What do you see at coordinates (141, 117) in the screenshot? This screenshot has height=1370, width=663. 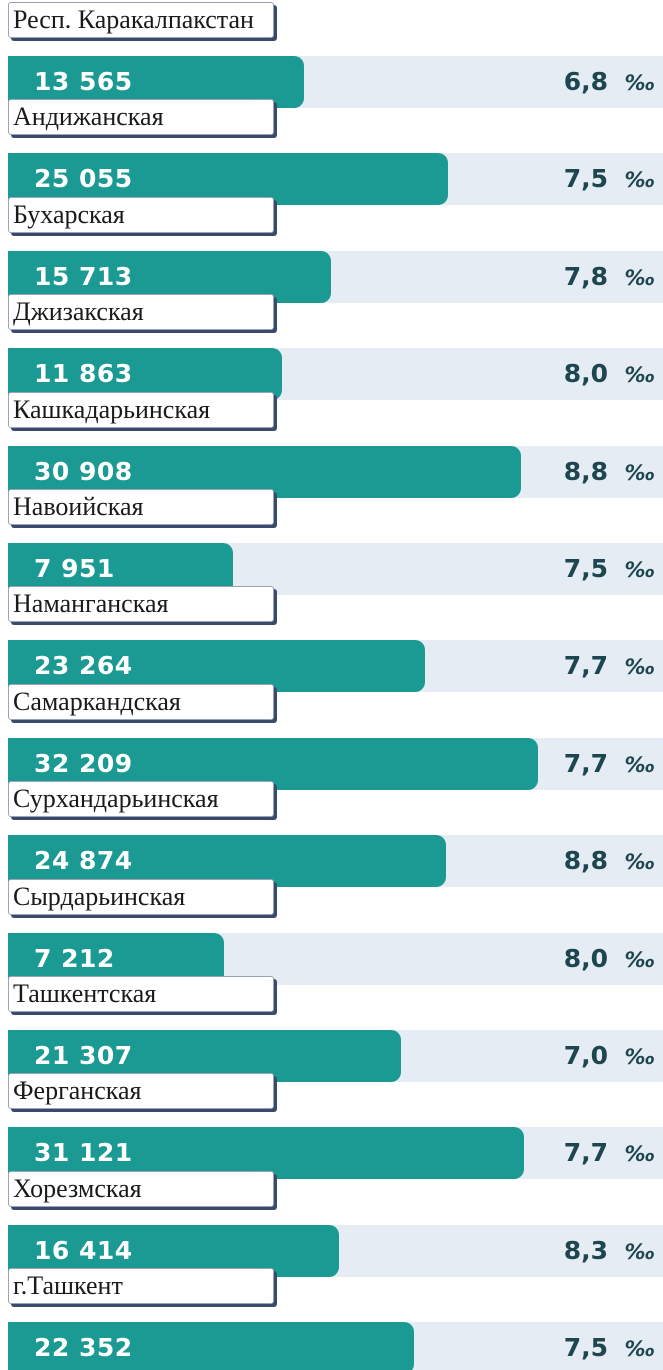 I see `region-label: Андижанская` at bounding box center [141, 117].